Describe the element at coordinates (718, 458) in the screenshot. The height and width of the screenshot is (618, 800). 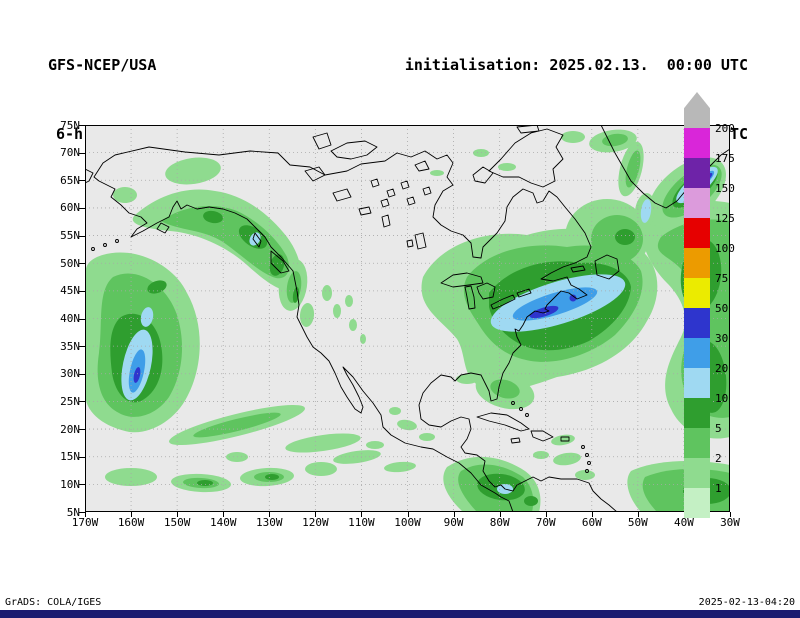
I see `colorbar-label: 2` at that location.